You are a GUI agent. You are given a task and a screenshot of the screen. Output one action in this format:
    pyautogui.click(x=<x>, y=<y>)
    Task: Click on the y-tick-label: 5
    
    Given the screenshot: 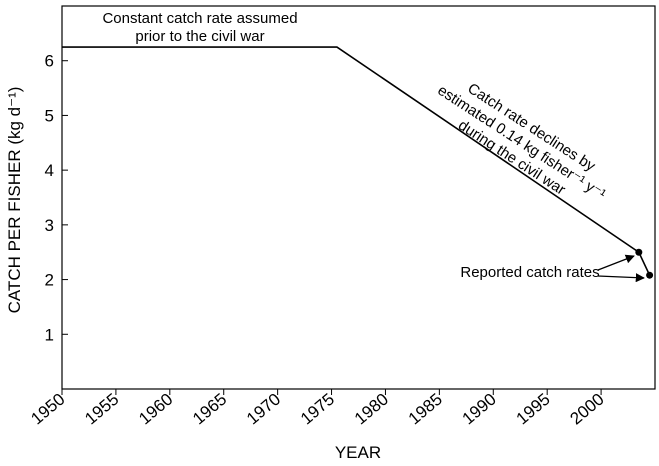 What is the action you would take?
    pyautogui.click(x=49, y=115)
    